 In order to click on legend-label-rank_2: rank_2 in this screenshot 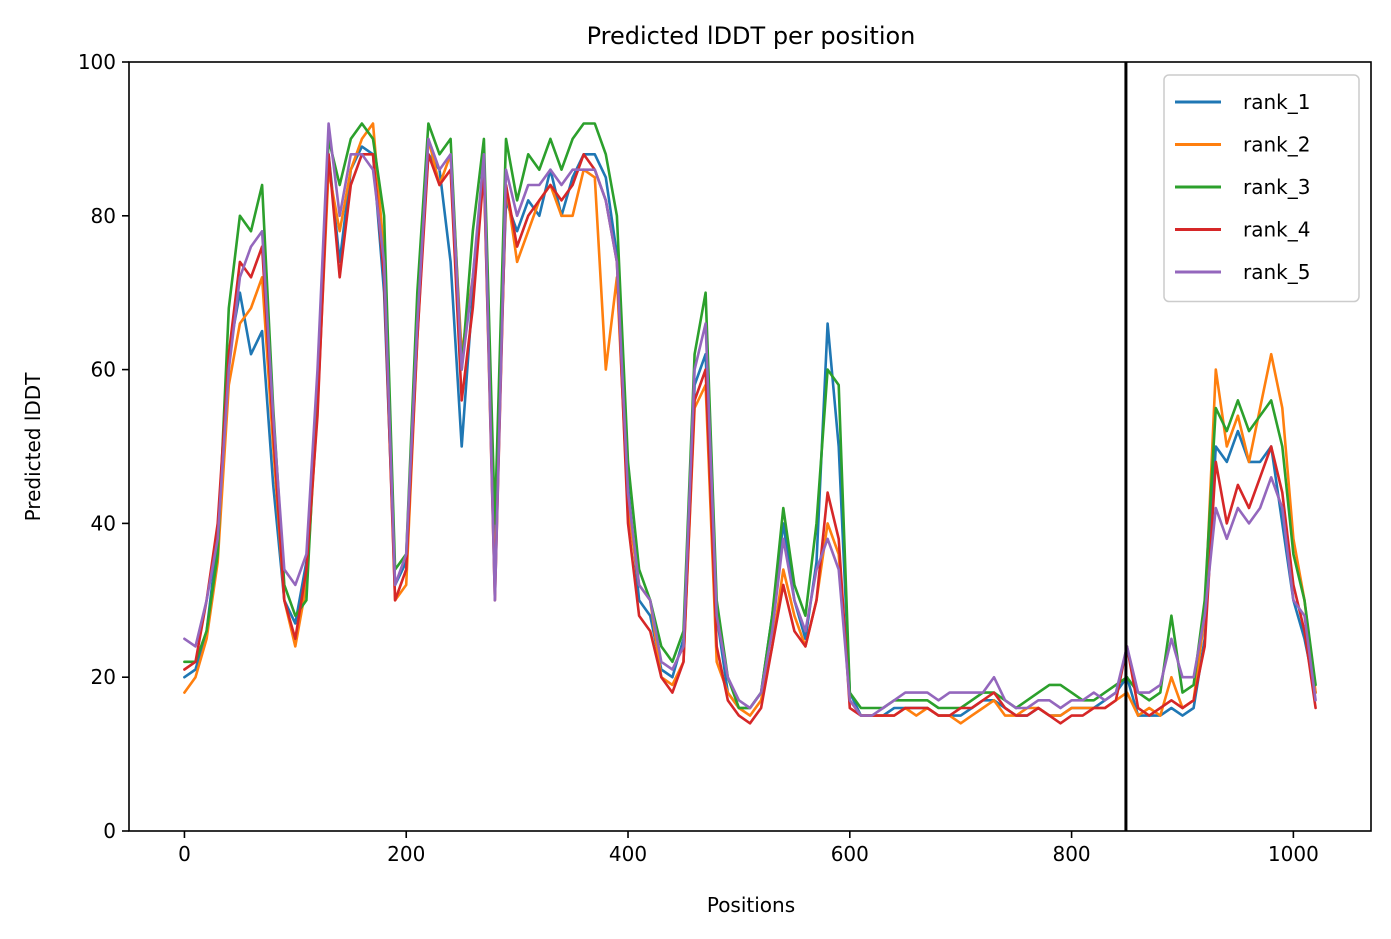, I will do `click(1276, 145)`.